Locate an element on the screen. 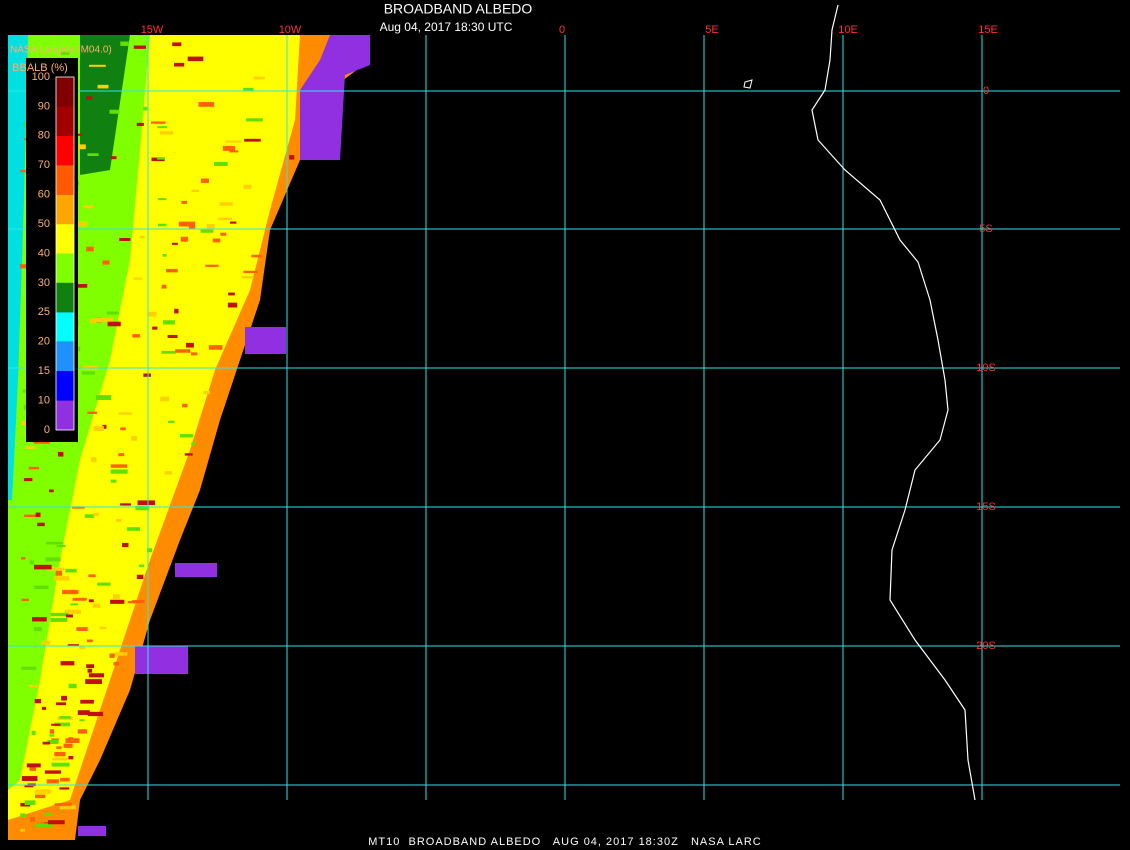 This screenshot has width=1130, height=850. colorbar-label: 40 is located at coordinates (44, 253).